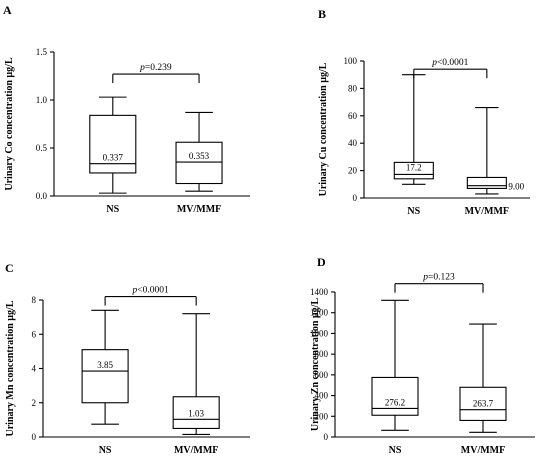 The height and width of the screenshot is (460, 550). I want to click on box-mvmmf: 0.353, so click(199, 151).